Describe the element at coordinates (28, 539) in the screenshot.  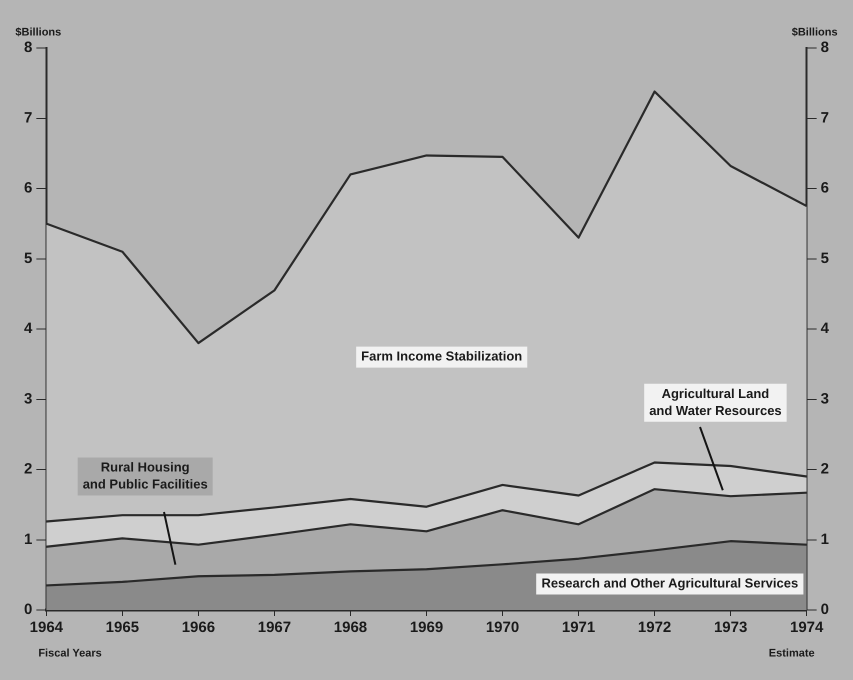
I see `y-tick-label: 1` at that location.